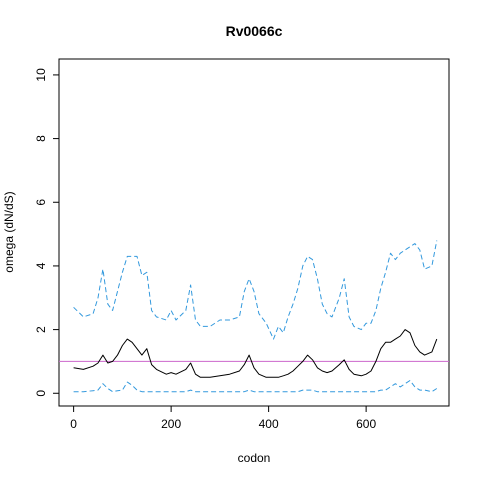 The width and height of the screenshot is (480, 480). Describe the element at coordinates (41, 265) in the screenshot. I see `y-tick-label: 4` at that location.